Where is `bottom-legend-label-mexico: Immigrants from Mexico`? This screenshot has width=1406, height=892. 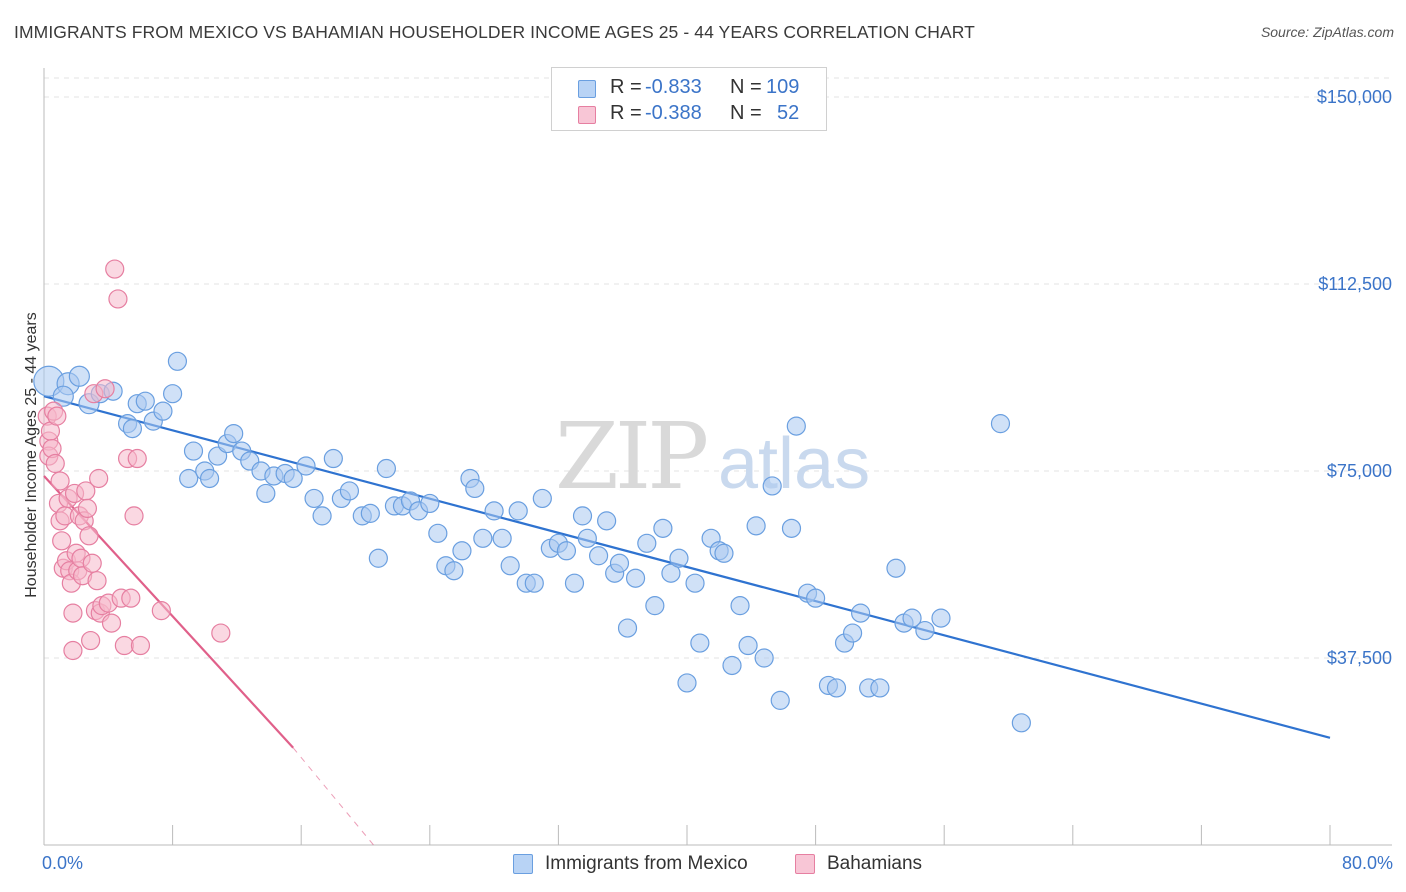
bottom-legend-label-mexico: Immigrants from Mexico is located at coordinates (646, 863).